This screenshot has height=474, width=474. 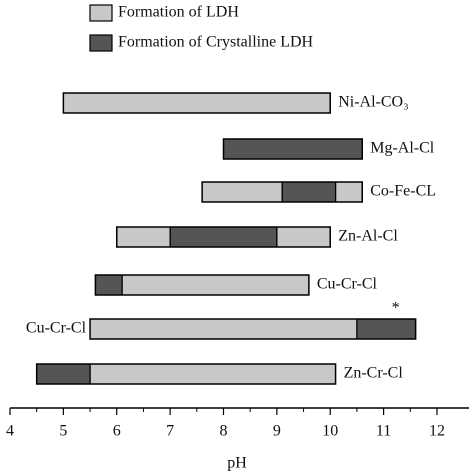 What do you see at coordinates (403, 191) in the screenshot?
I see `row-label: Co-Fe-CL` at bounding box center [403, 191].